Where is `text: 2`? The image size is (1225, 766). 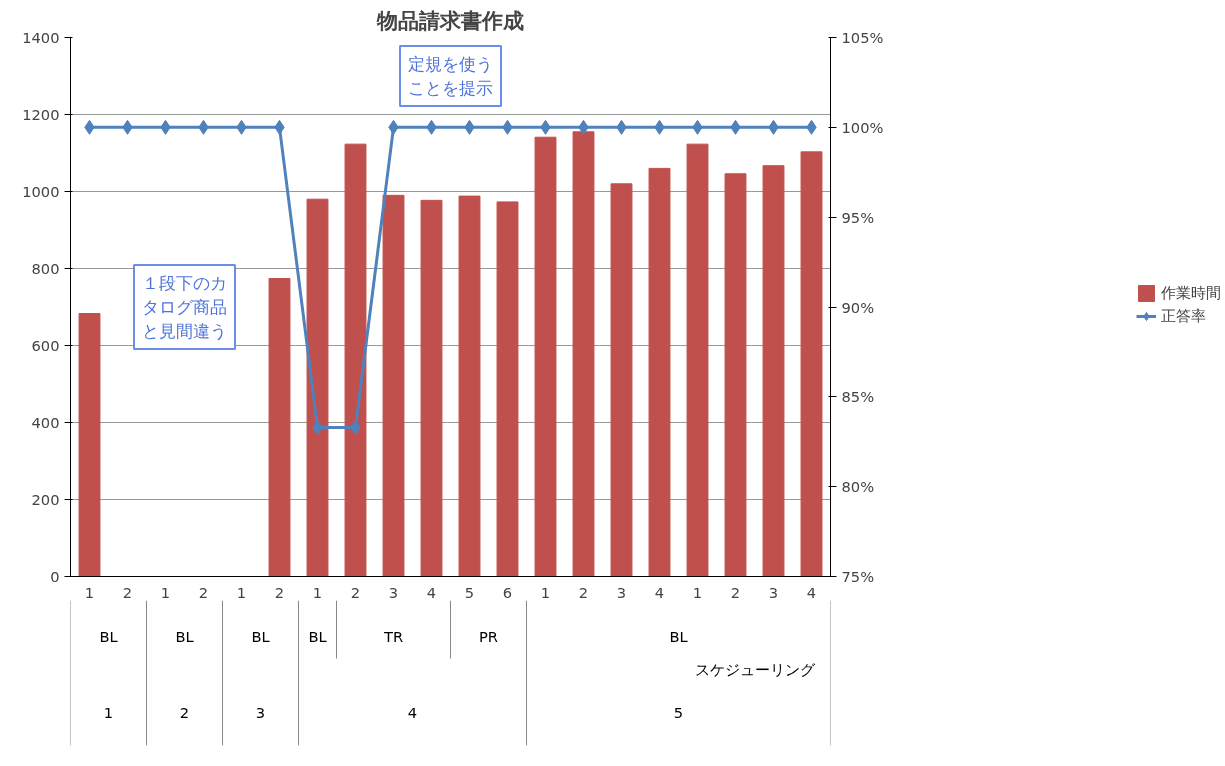
text: 2 is located at coordinates (184, 712).